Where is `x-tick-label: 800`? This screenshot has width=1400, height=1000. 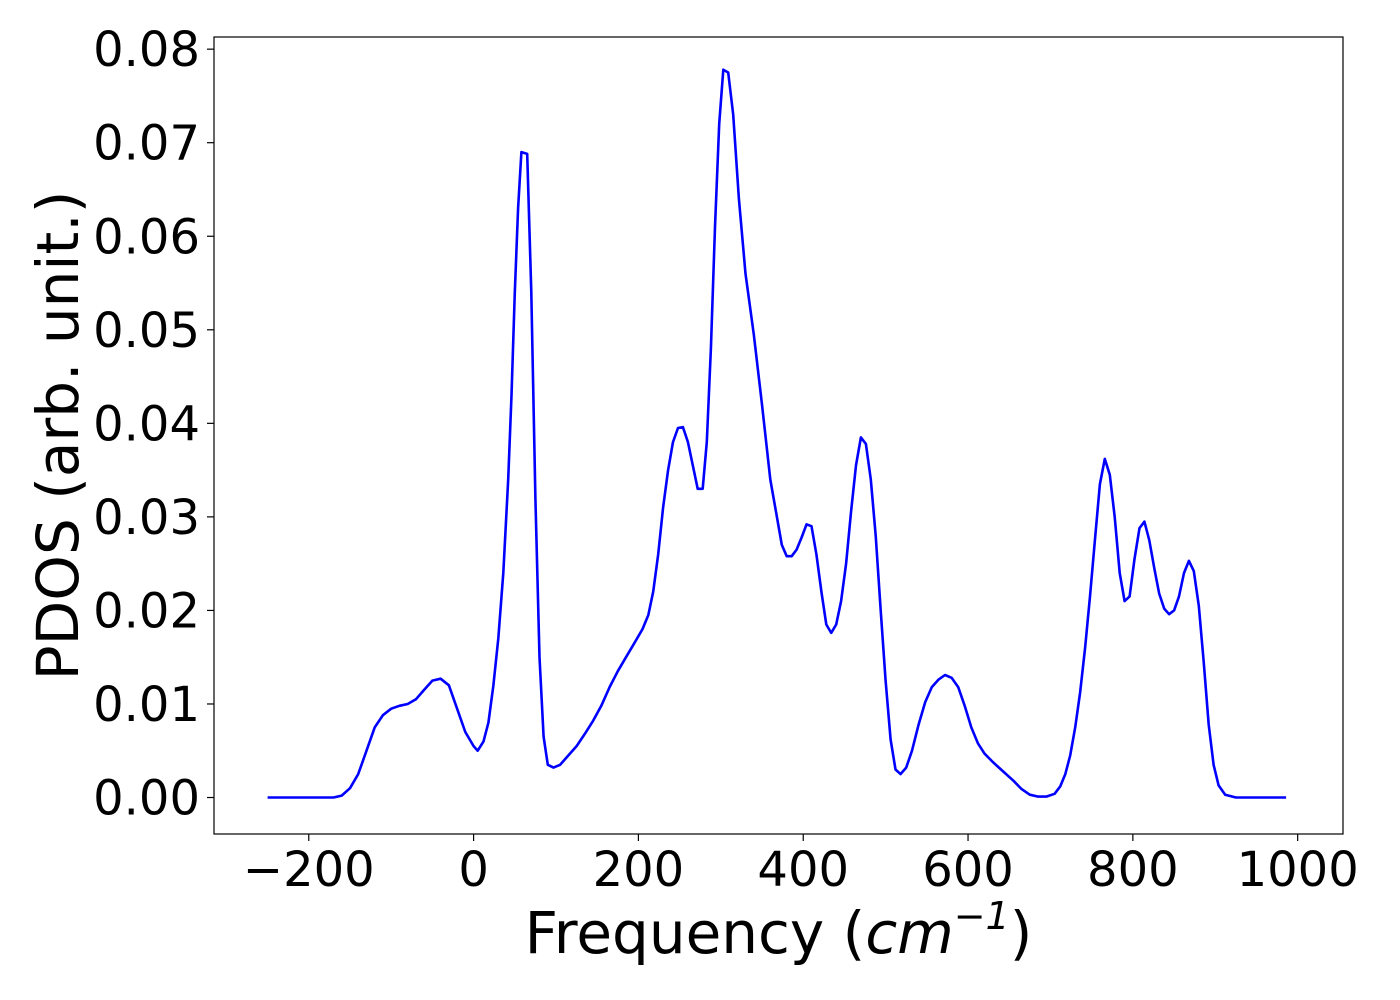 x-tick-label: 800 is located at coordinates (1133, 870).